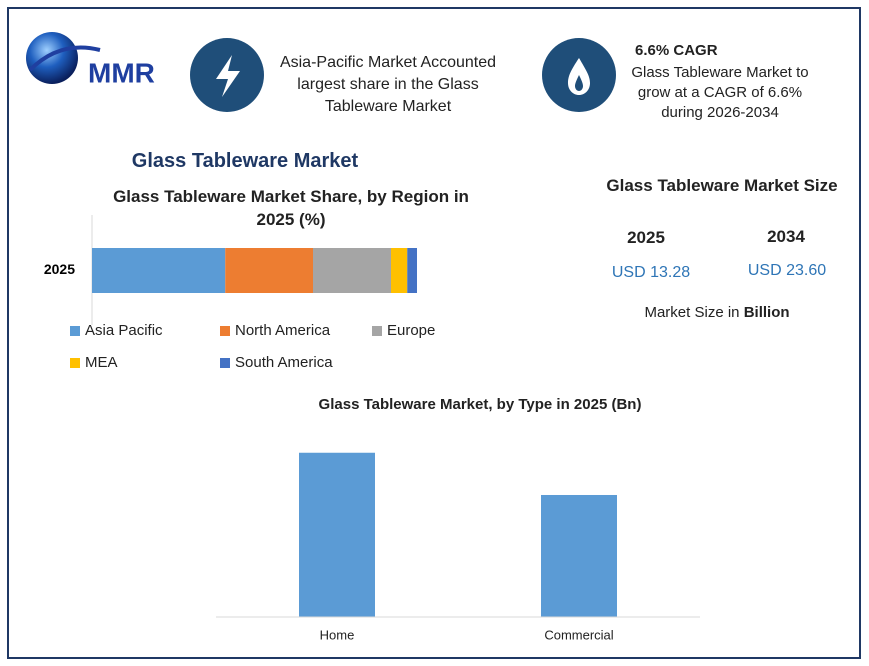  I want to click on x-tick-label: Commercial, so click(578, 634).